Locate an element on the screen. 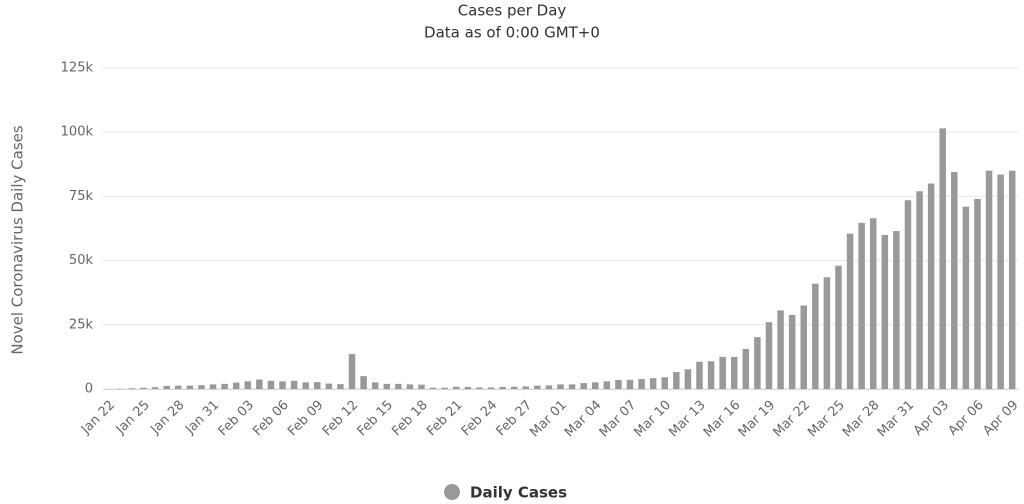  x-tick-label: Jan 25 is located at coordinates (133, 418).